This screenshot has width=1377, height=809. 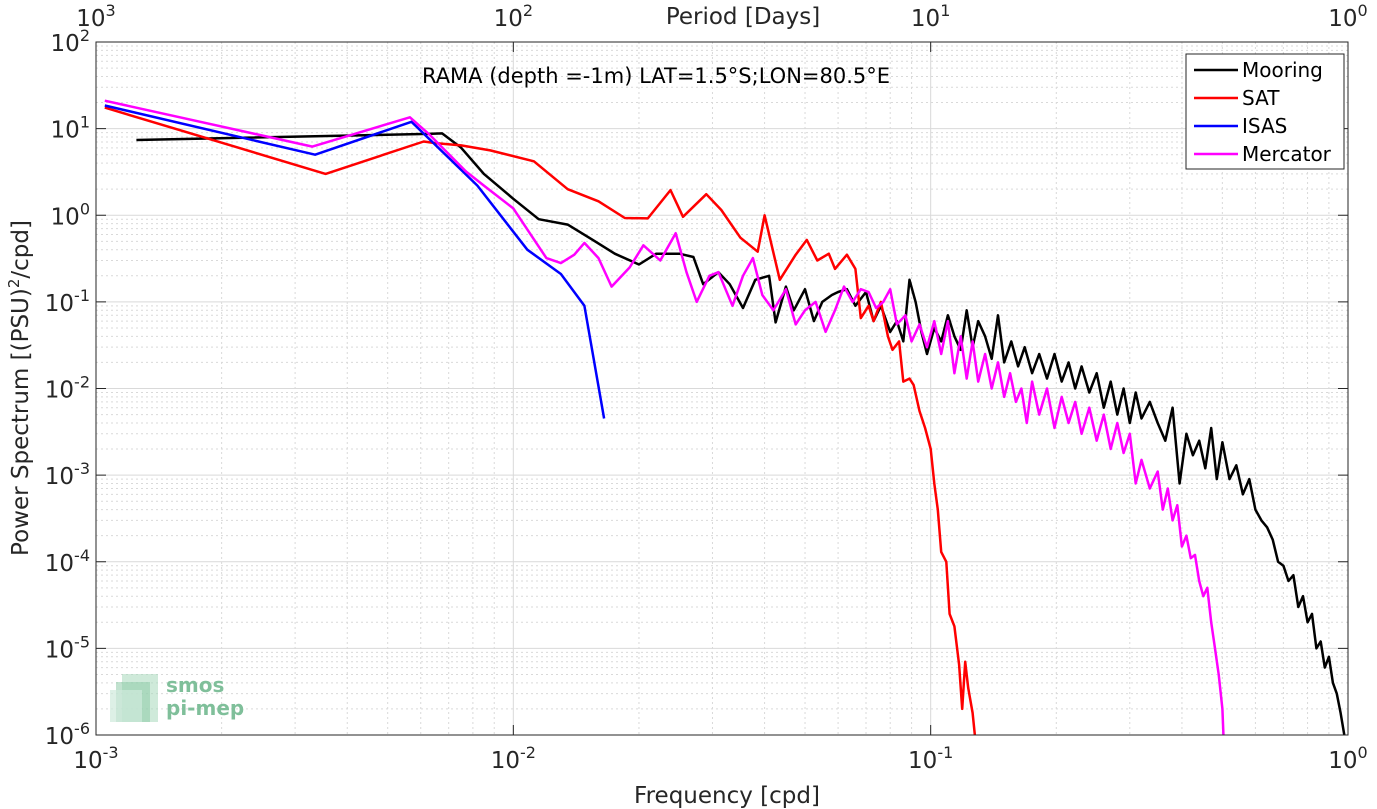 What do you see at coordinates (656, 76) in the screenshot?
I see `chart-title: RAMA (depth =-1m) LAT=1.5°S;LON=80.5°E` at bounding box center [656, 76].